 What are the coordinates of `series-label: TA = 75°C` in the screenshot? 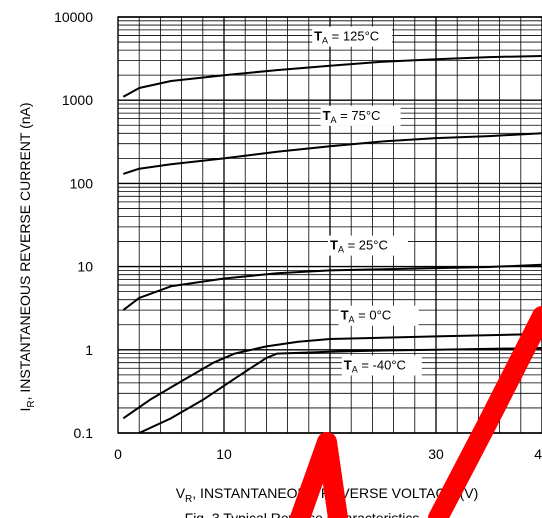 It's located at (352, 116).